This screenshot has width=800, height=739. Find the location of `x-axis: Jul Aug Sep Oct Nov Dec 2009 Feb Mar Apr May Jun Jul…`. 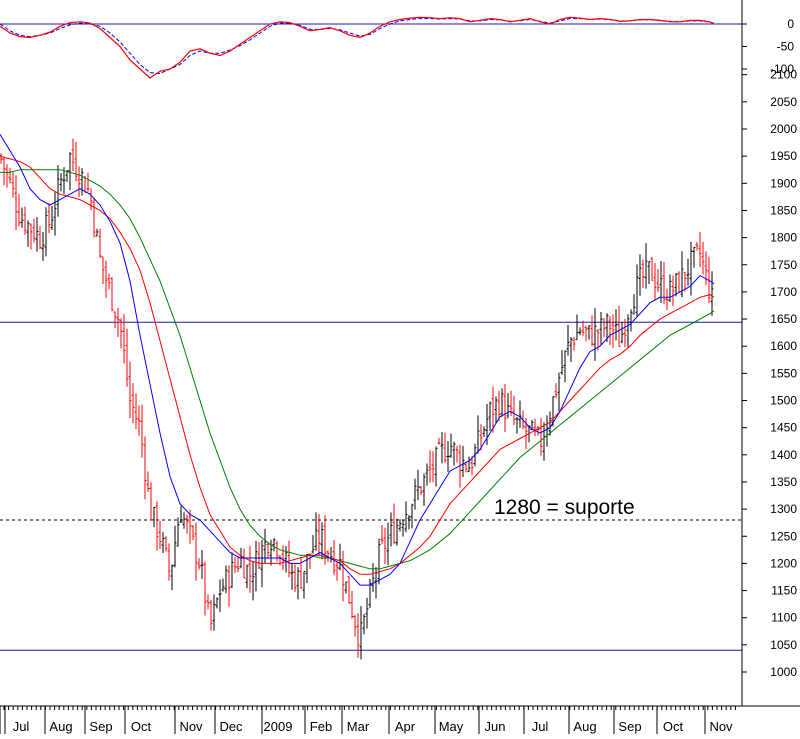

x-axis: Jul Aug Sep Oct Nov Dec 2009 Feb Mar Apr May Jun Jul… is located at coordinates (369, 720).